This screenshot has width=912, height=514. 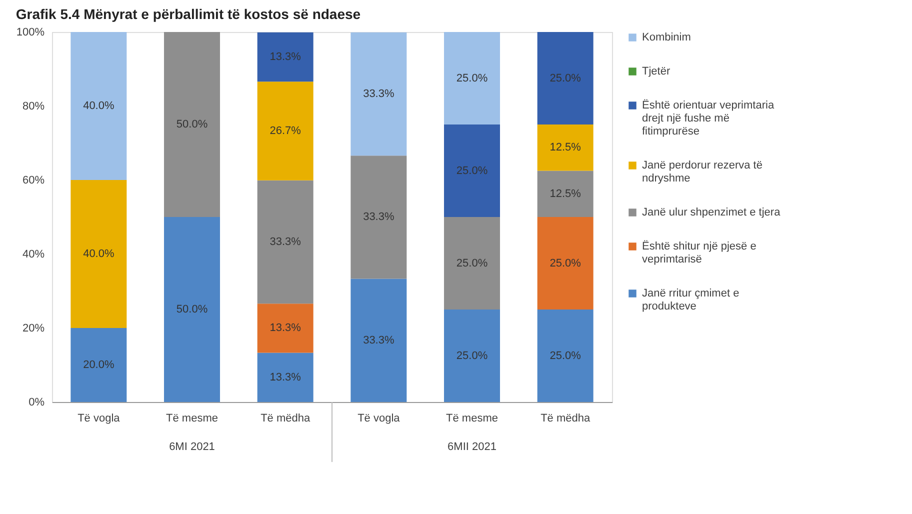 I want to click on text: 6MII 2021, so click(x=472, y=447).